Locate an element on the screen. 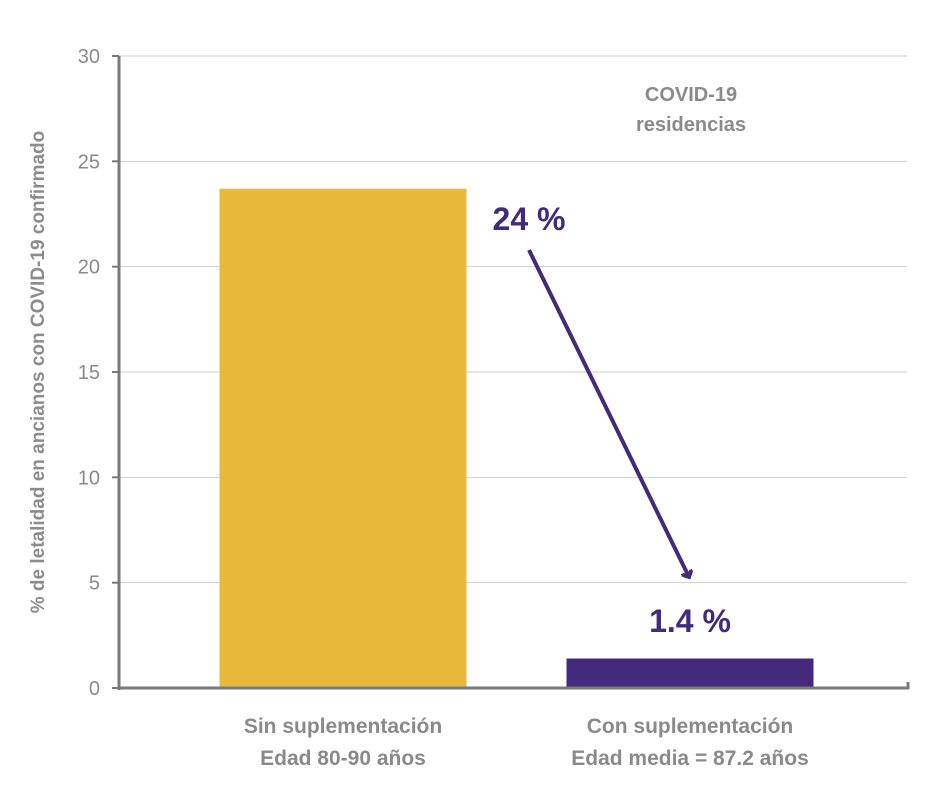 The width and height of the screenshot is (939, 800). category-label-line-1: Con suplementación is located at coordinates (690, 726).